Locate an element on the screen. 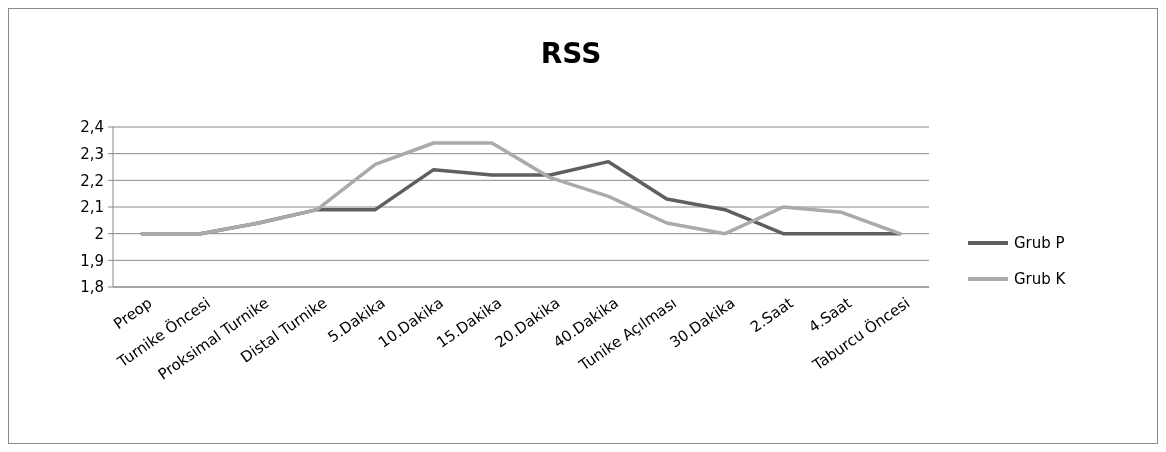  y-tick-label: 2,1 is located at coordinates (92, 207).